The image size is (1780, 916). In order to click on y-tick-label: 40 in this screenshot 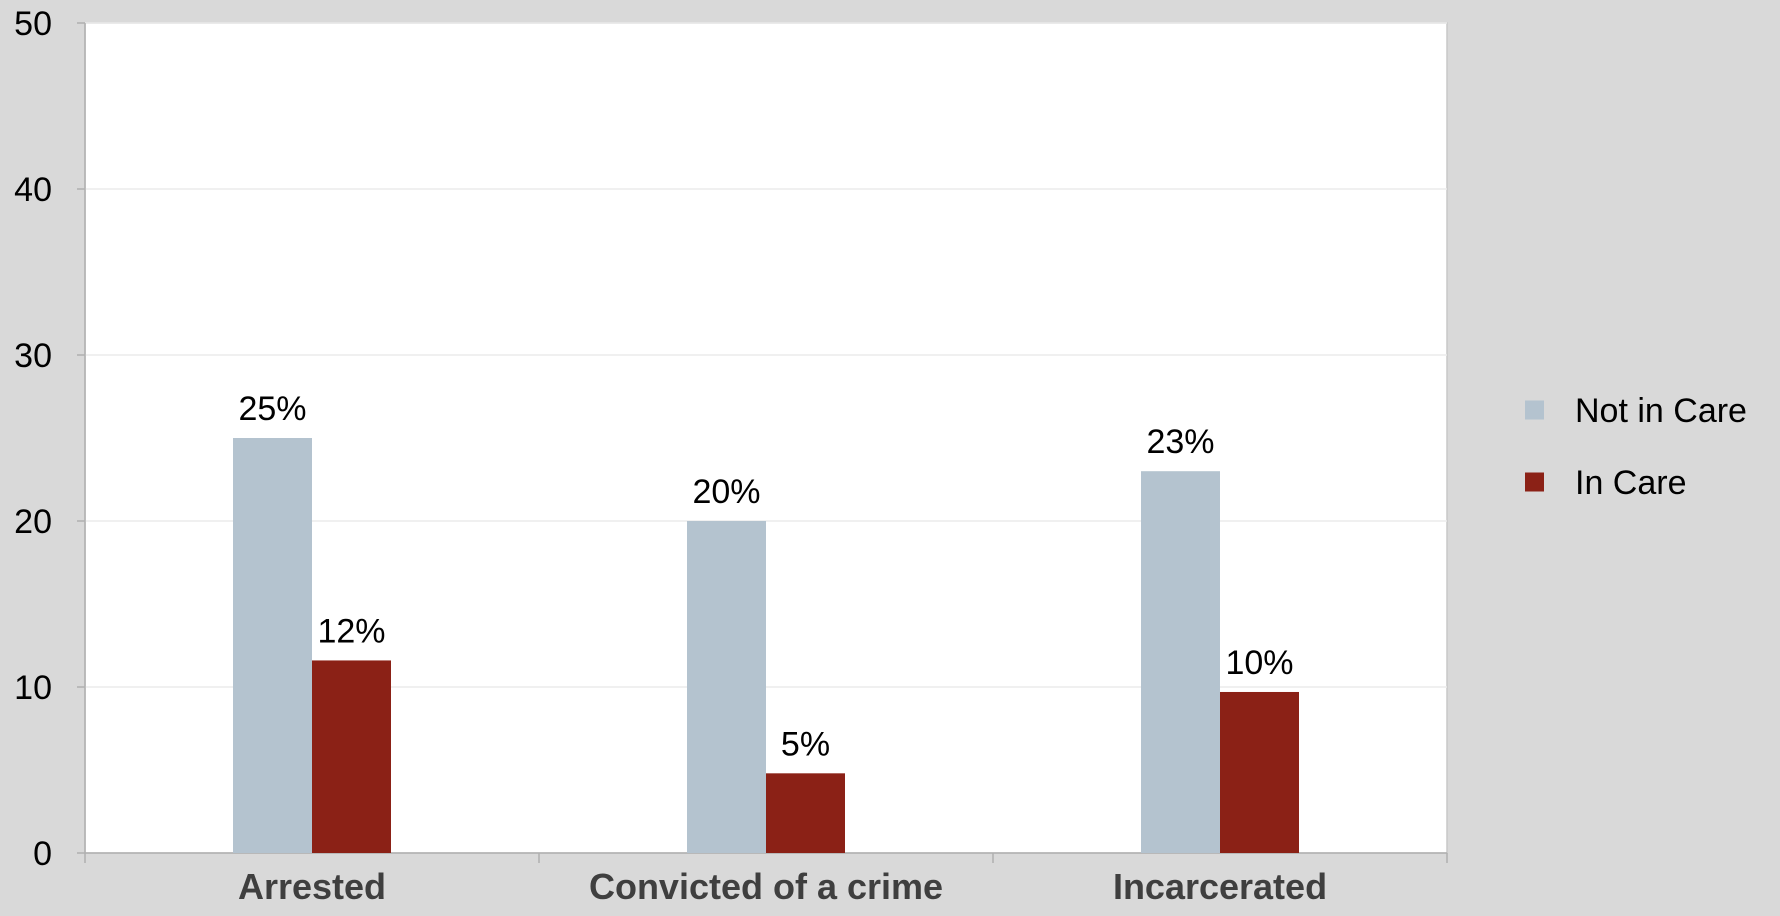, I will do `click(33, 190)`.